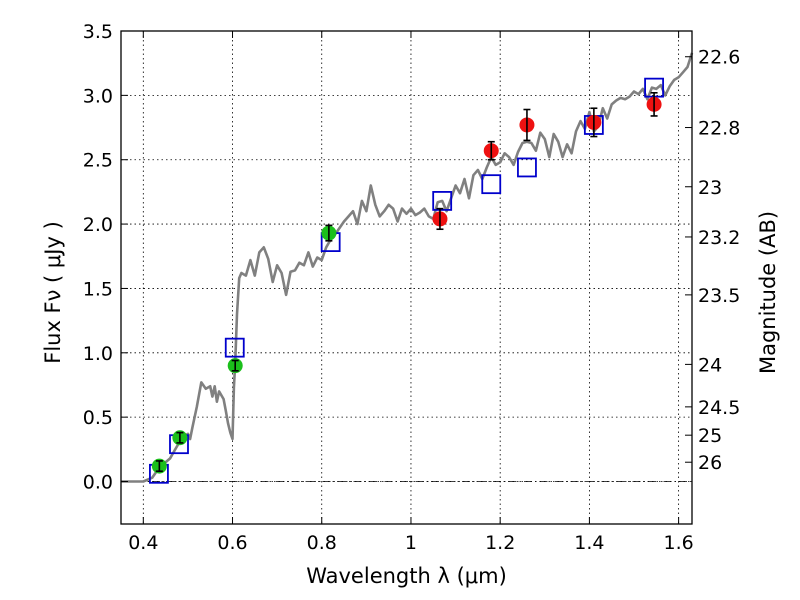 Image resolution: width=800 pixels, height=600 pixels. What do you see at coordinates (719, 58) in the screenshot?
I see `right-tick-label: 22.6` at bounding box center [719, 58].